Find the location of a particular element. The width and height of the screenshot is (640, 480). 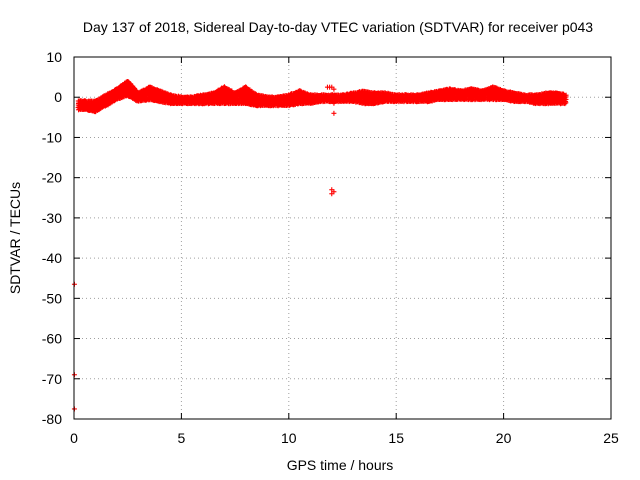

y-tick-label: -60 is located at coordinates (52, 339).